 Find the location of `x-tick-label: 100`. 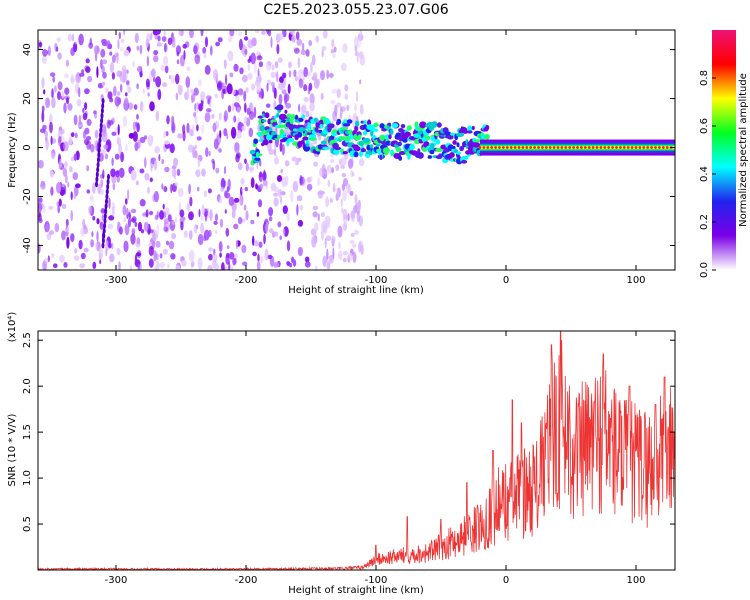

x-tick-label: 100 is located at coordinates (635, 580).